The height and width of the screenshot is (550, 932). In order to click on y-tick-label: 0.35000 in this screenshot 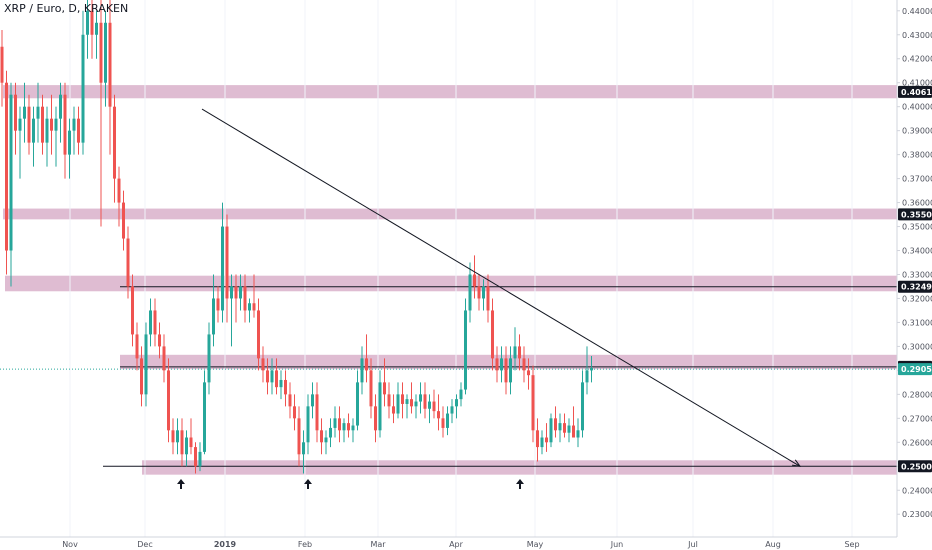, I will do `click(917, 227)`.